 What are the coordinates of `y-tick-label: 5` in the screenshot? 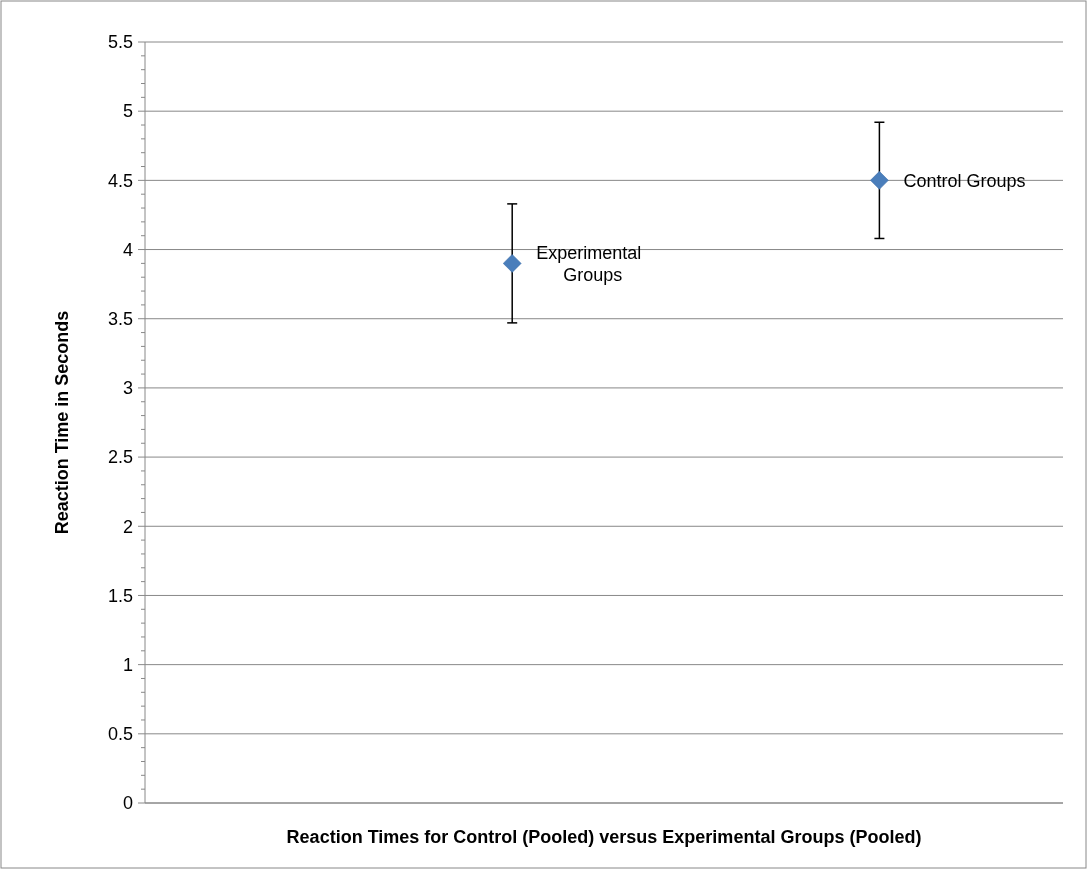 It's located at (127, 111).